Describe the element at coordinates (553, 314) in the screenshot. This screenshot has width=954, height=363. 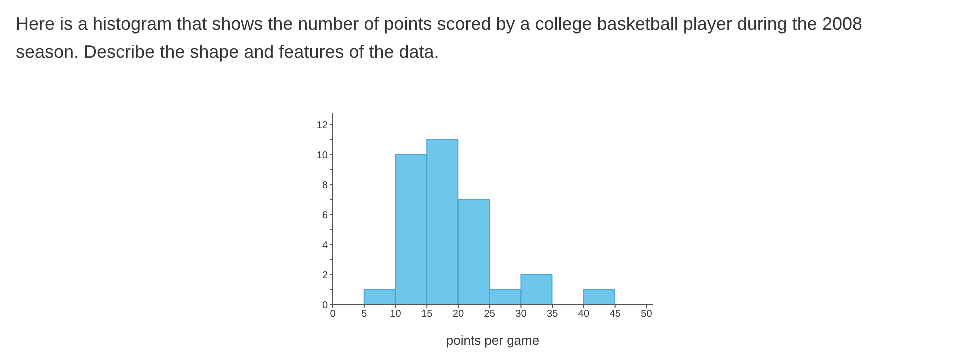
I see `x-tick-label: 35` at that location.